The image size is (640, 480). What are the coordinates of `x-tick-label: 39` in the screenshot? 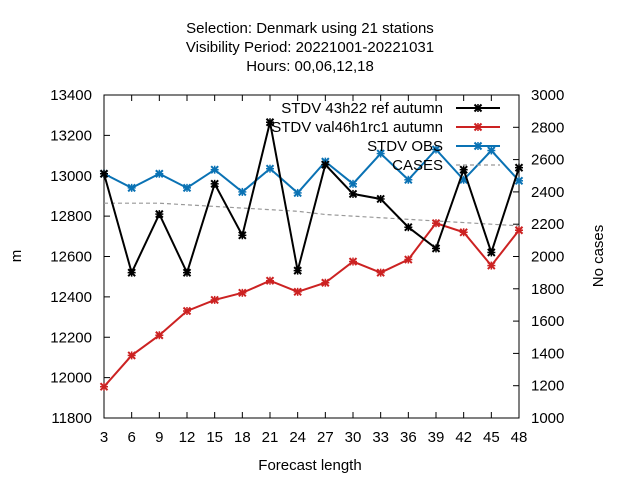 It's located at (436, 437).